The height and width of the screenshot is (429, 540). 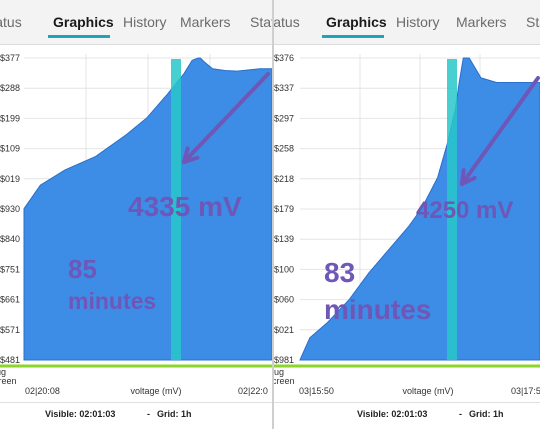 What do you see at coordinates (339, 272) in the screenshot?
I see `duration-annotation-number: 83` at bounding box center [339, 272].